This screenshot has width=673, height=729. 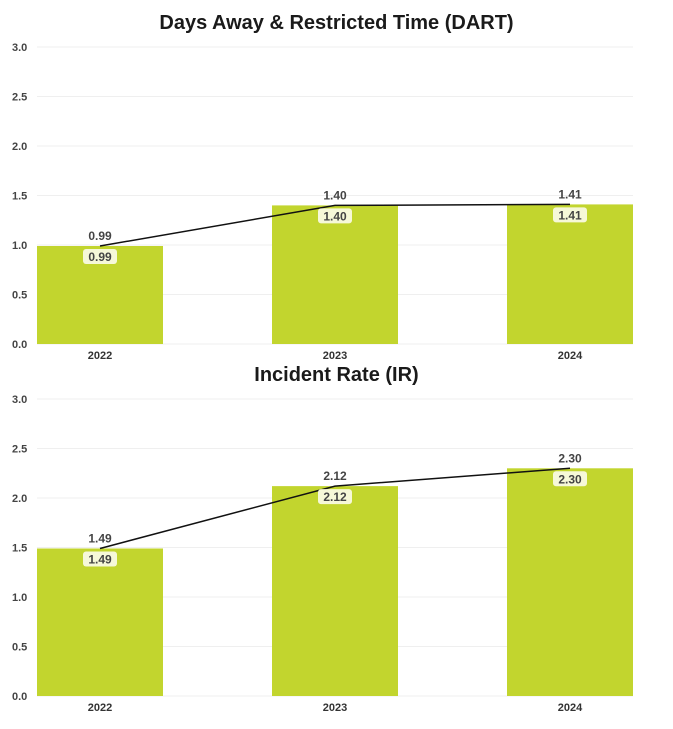 What do you see at coordinates (19, 598) in the screenshot?
I see `ir-ytick-label: 1.0` at bounding box center [19, 598].